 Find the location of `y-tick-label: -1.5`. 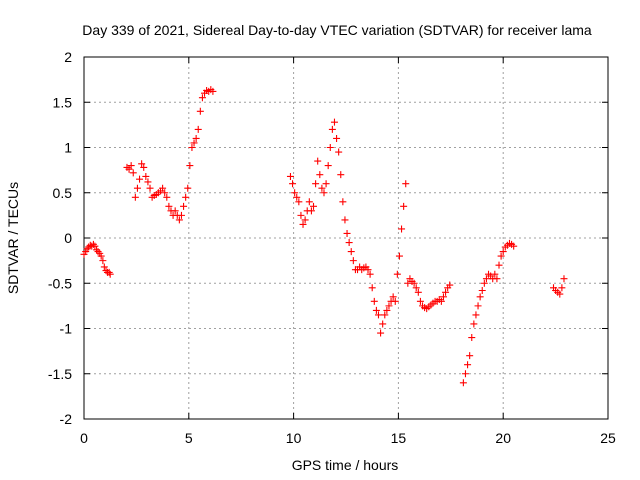

y-tick-label: -1.5 is located at coordinates (60, 374).